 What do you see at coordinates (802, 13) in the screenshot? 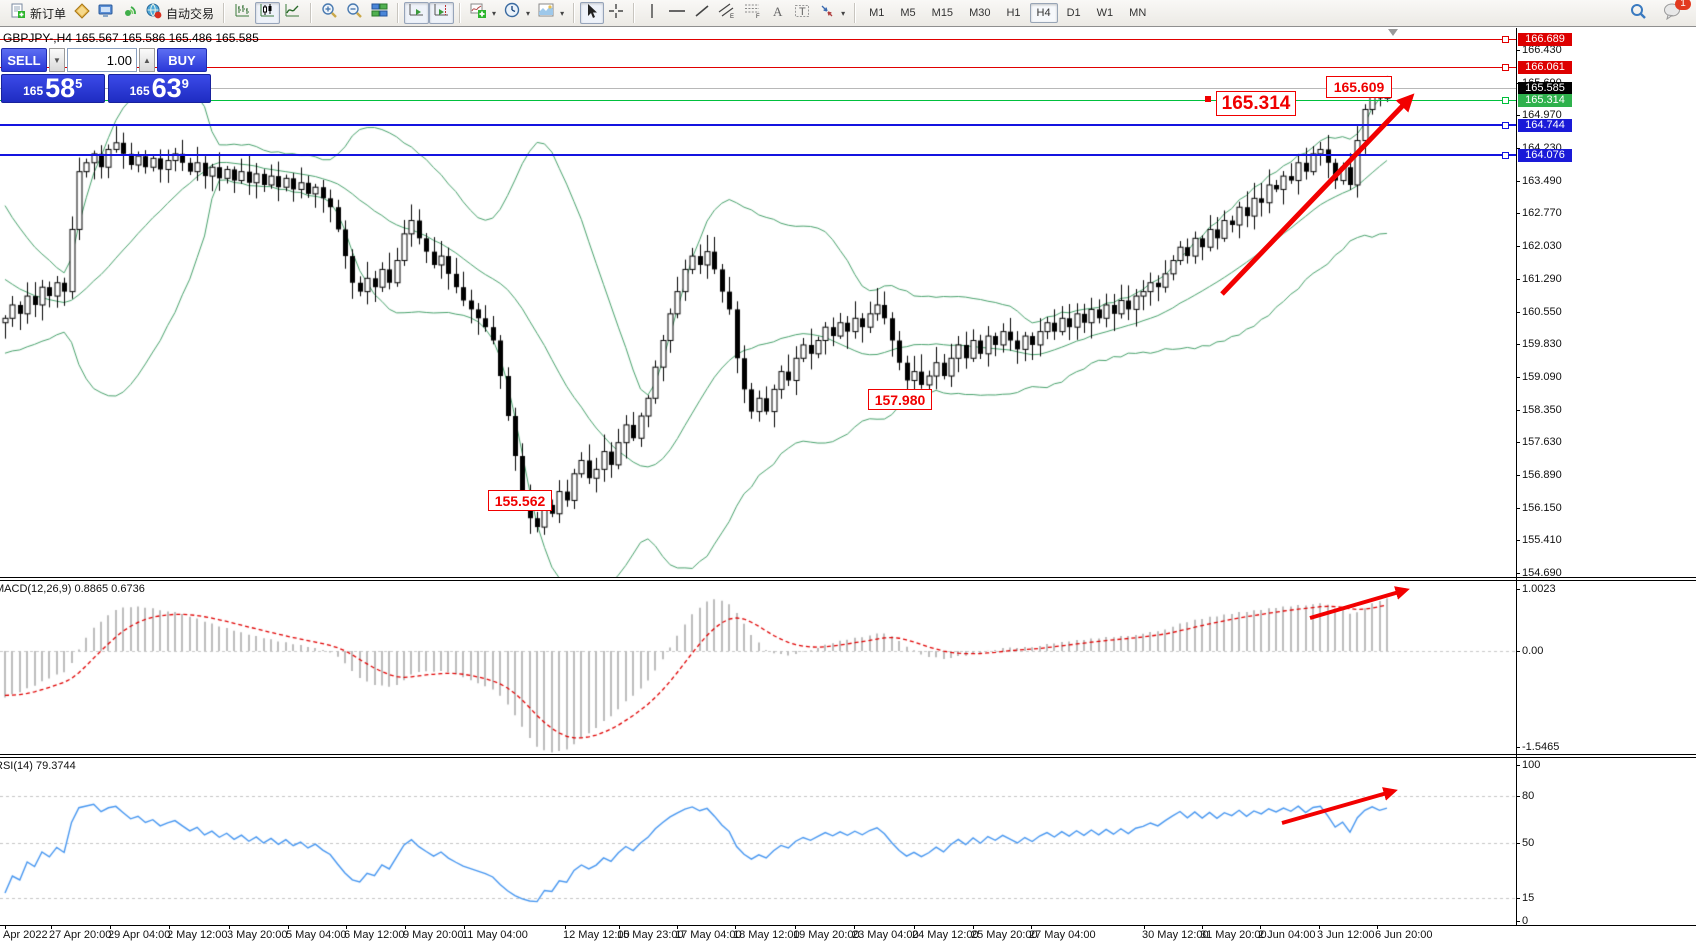
I see `text-label-tool-button: T` at bounding box center [802, 13].